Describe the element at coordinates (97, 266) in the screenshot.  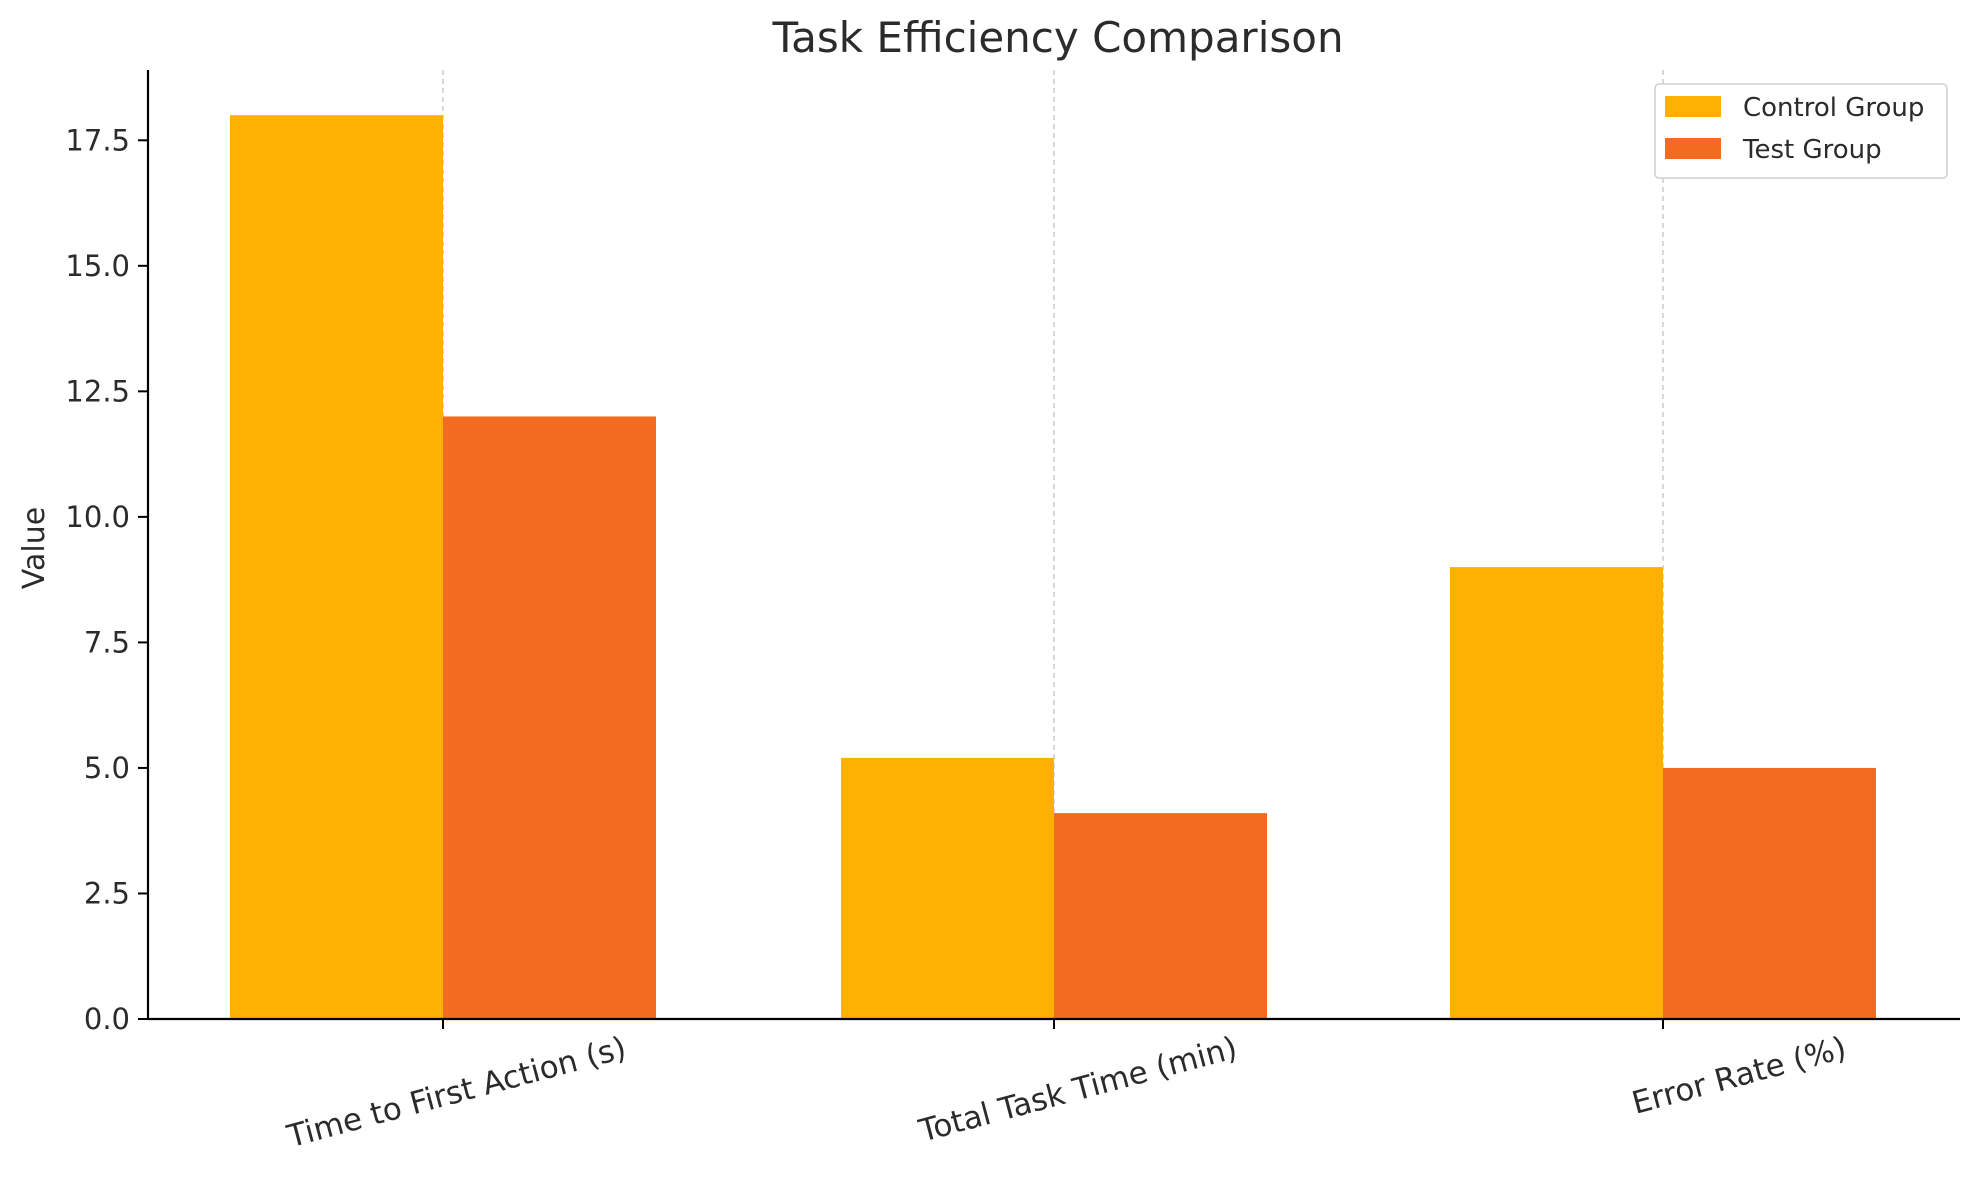
I see `y-tick-label: 15.0` at that location.